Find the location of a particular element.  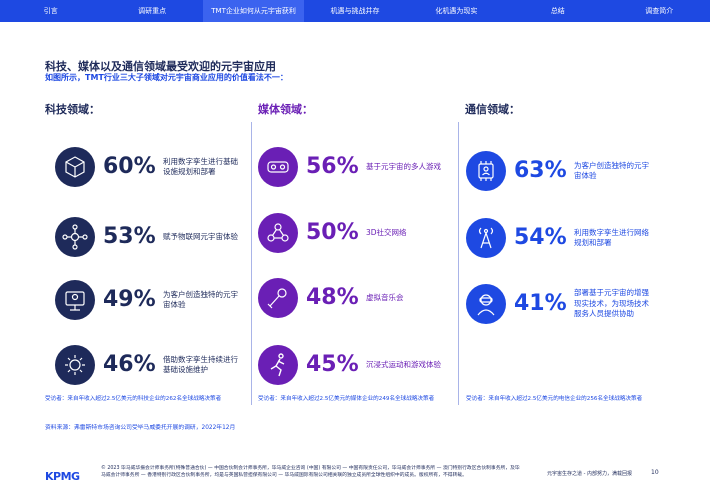

stat-desc: 3D社交网络 is located at coordinates (386, 232).